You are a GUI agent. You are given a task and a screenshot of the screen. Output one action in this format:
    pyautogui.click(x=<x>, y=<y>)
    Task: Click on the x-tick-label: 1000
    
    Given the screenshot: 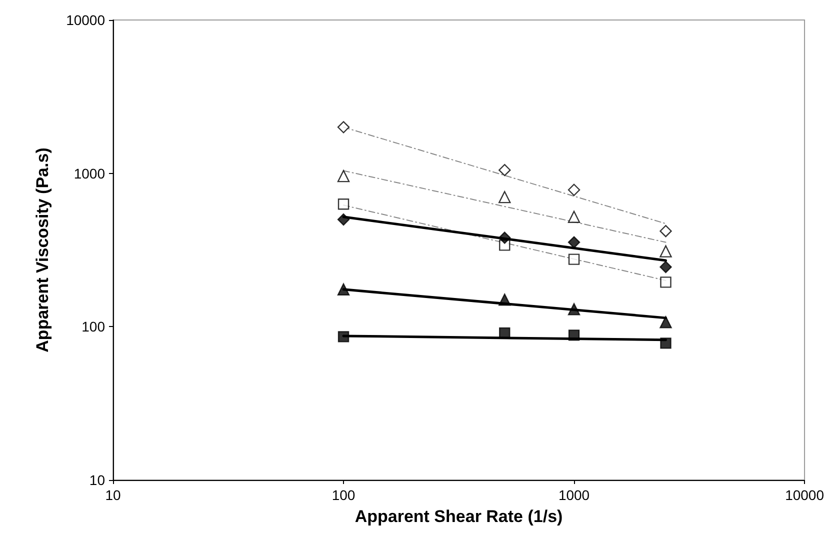 What is the action you would take?
    pyautogui.click(x=574, y=495)
    